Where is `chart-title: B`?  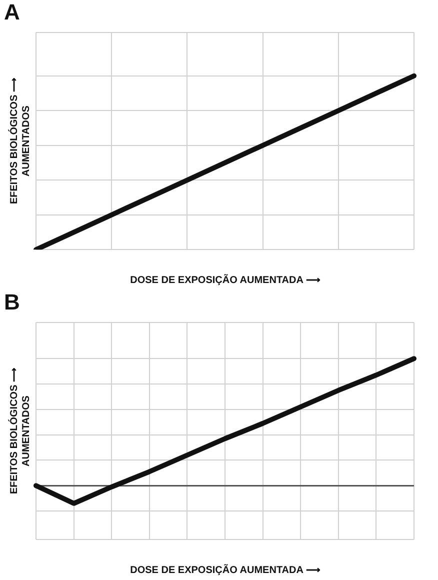 chart-title: B is located at coordinates (12, 301).